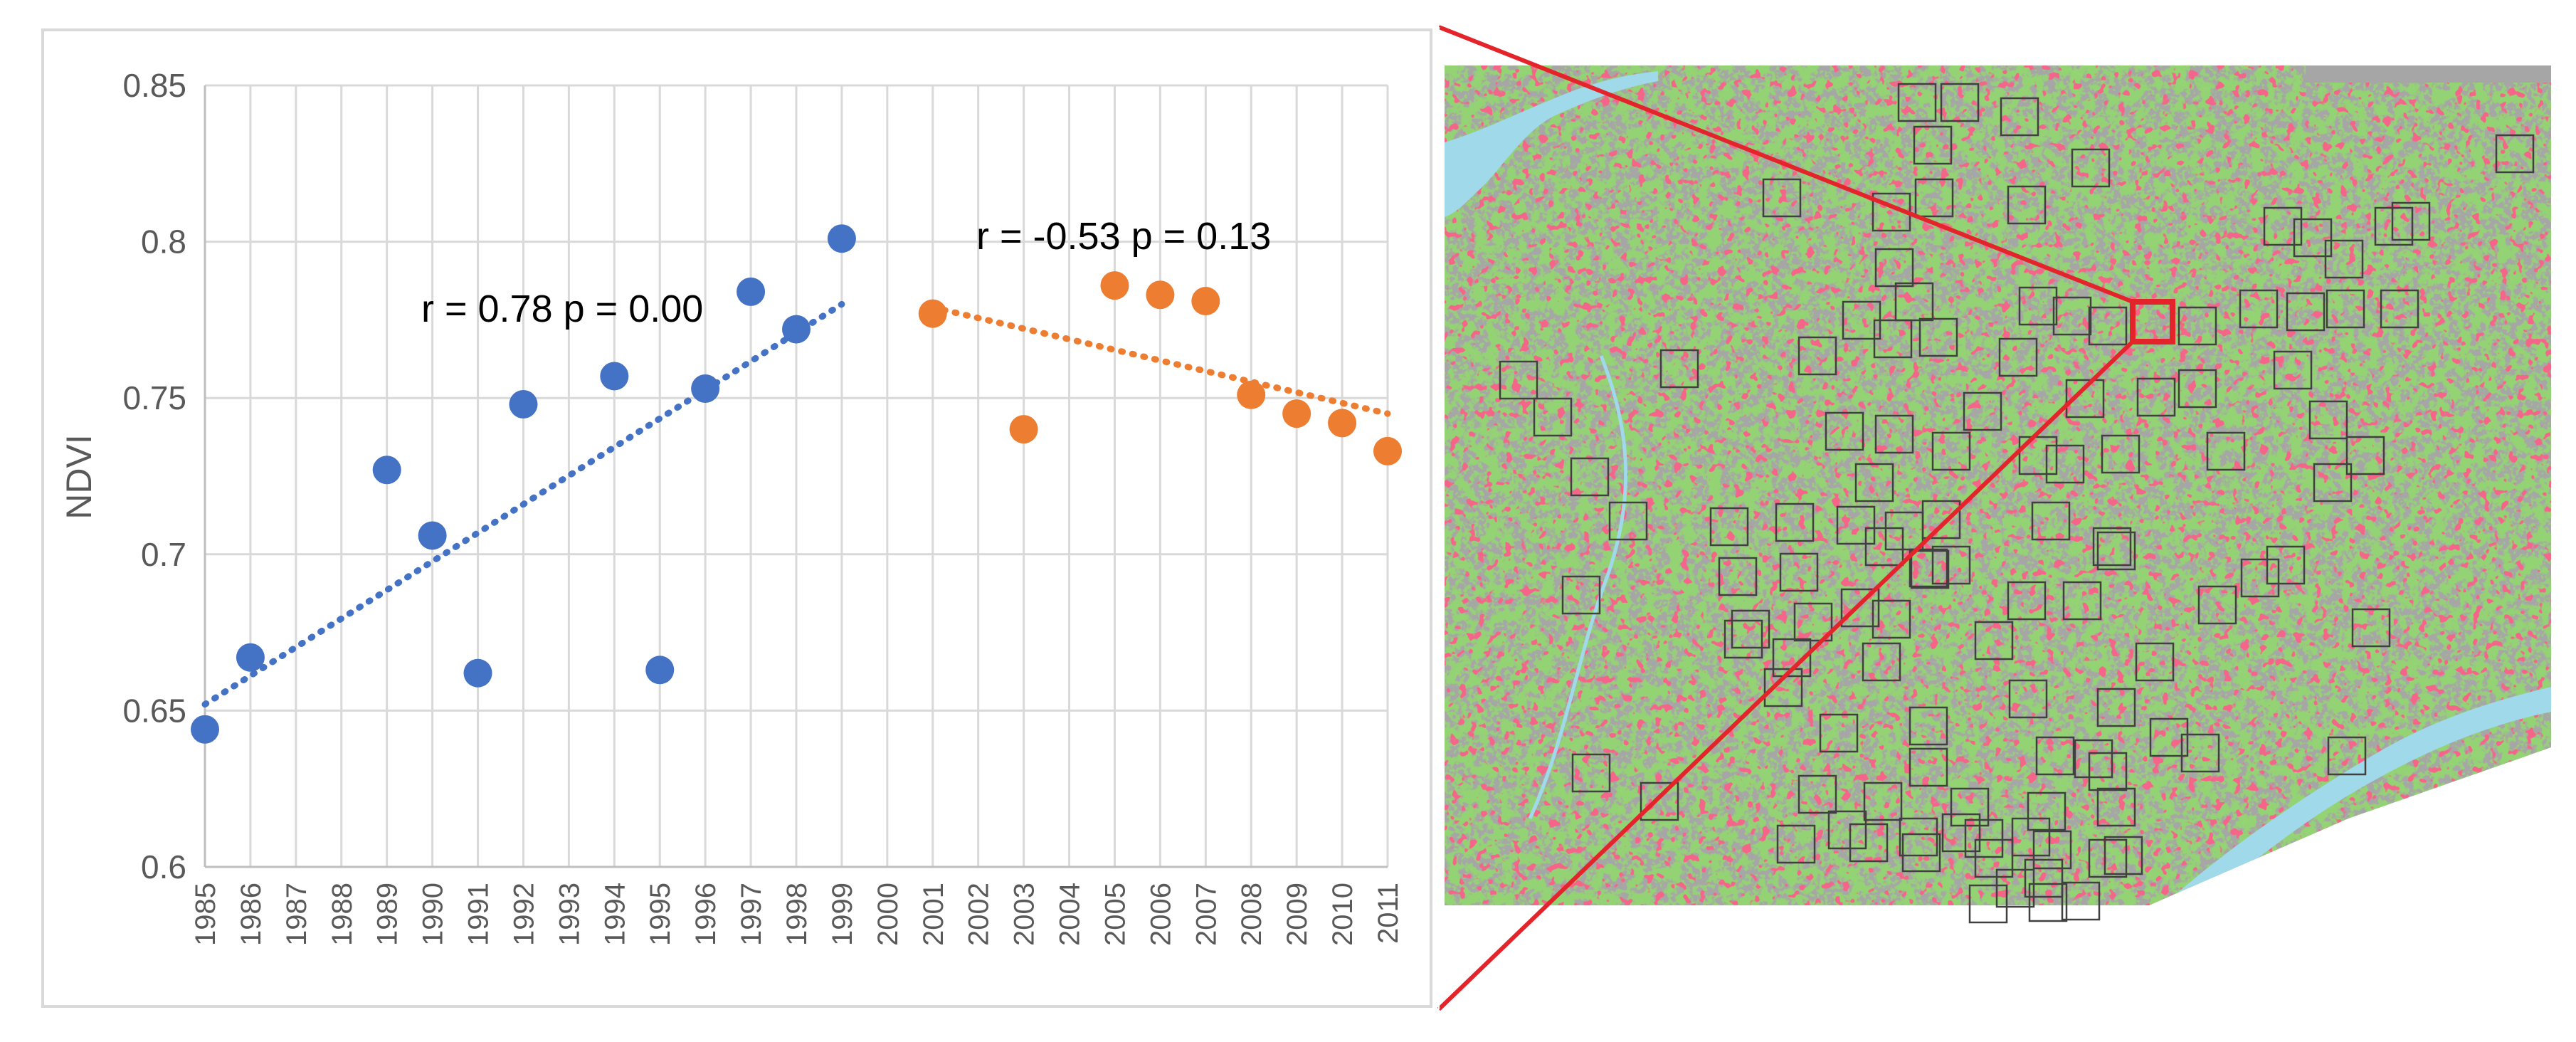 Image resolution: width=2576 pixels, height=1042 pixels. Describe the element at coordinates (614, 914) in the screenshot. I see `x-tick-label: 1994` at that location.